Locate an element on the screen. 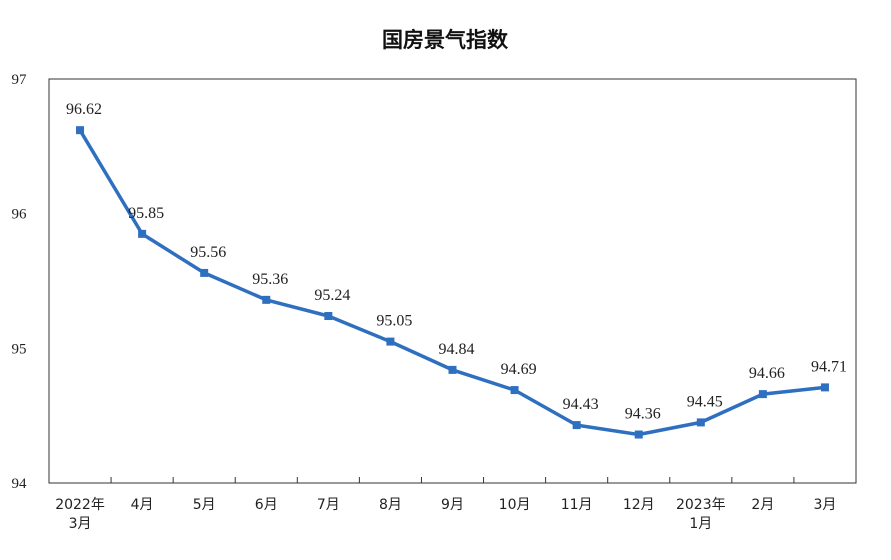 Image resolution: width=891 pixels, height=560 pixels. y-tick-label: 96 is located at coordinates (20, 215).